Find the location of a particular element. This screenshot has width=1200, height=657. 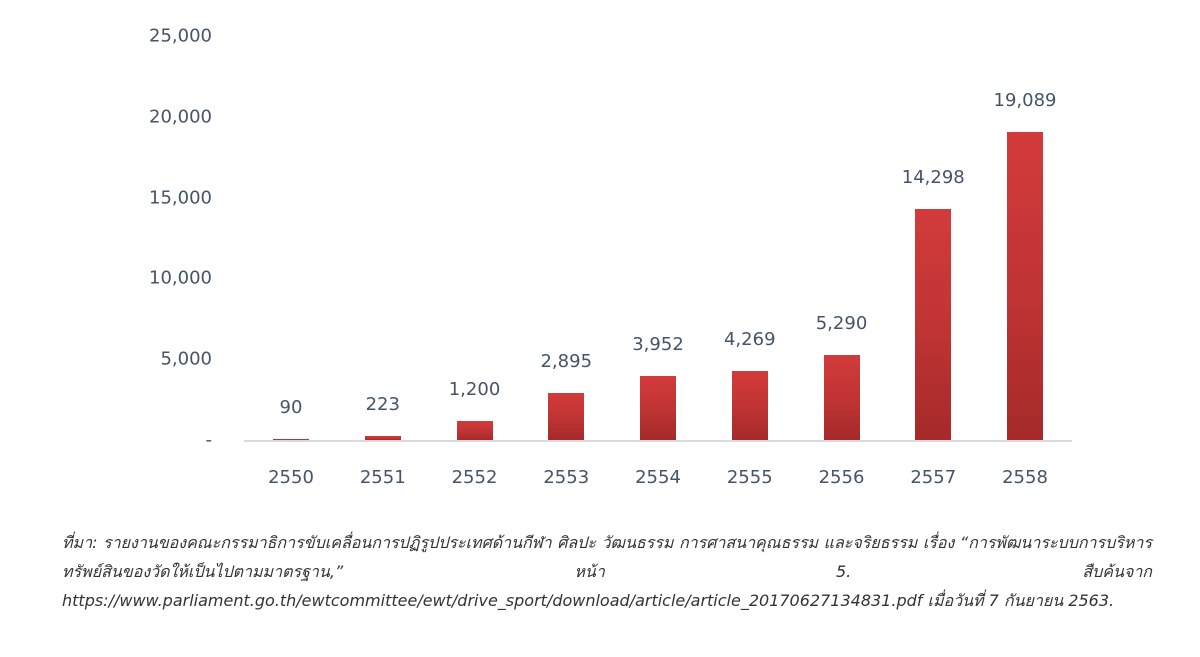

value-label: 14,298 is located at coordinates (933, 177).